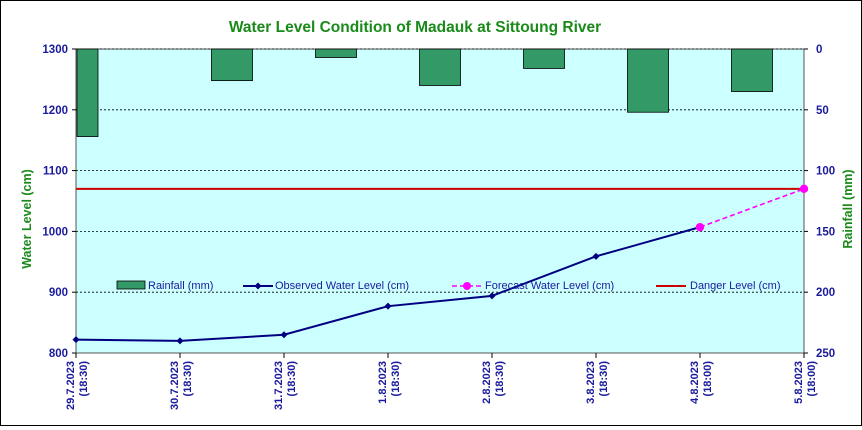 Image resolution: width=862 pixels, height=430 pixels. I want to click on y2-tick-label: 150, so click(825, 232).